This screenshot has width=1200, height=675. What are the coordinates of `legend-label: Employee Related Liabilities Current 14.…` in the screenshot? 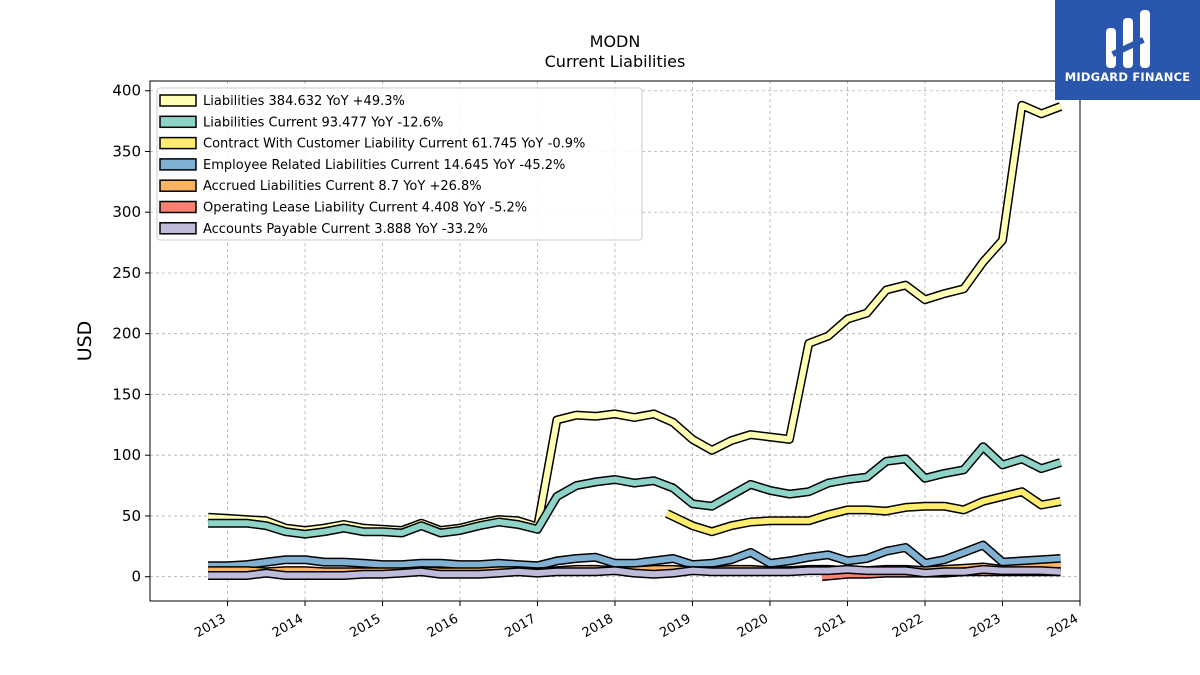 It's located at (384, 165).